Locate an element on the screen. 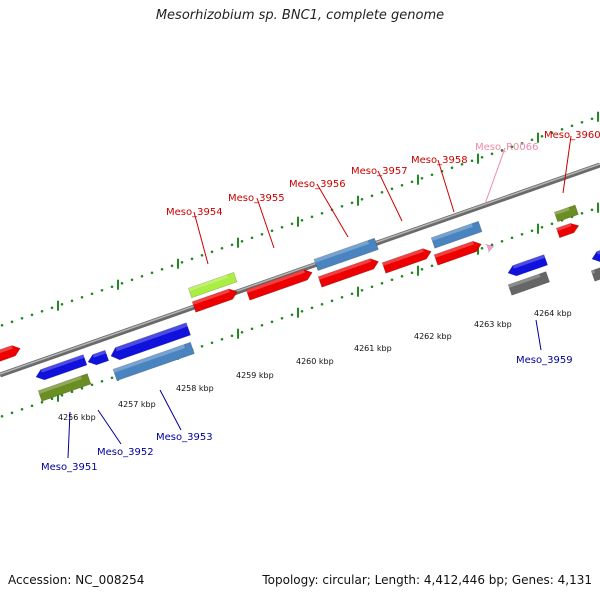  scale-label: 4260 kbp is located at coordinates (315, 361).